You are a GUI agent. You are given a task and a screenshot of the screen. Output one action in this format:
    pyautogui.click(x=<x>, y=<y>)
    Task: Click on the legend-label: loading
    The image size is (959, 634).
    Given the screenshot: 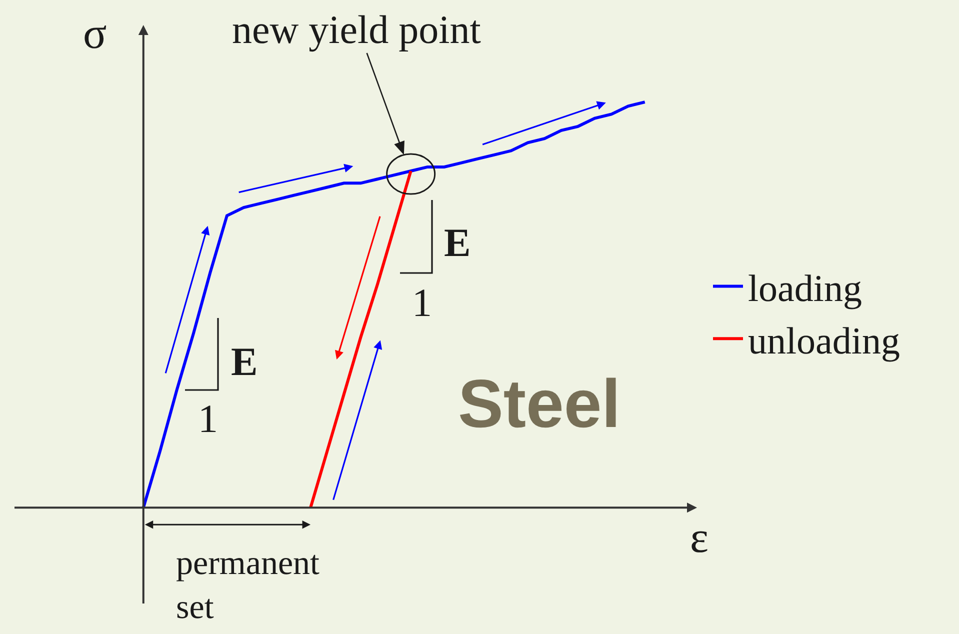 What is the action you would take?
    pyautogui.click(x=805, y=289)
    